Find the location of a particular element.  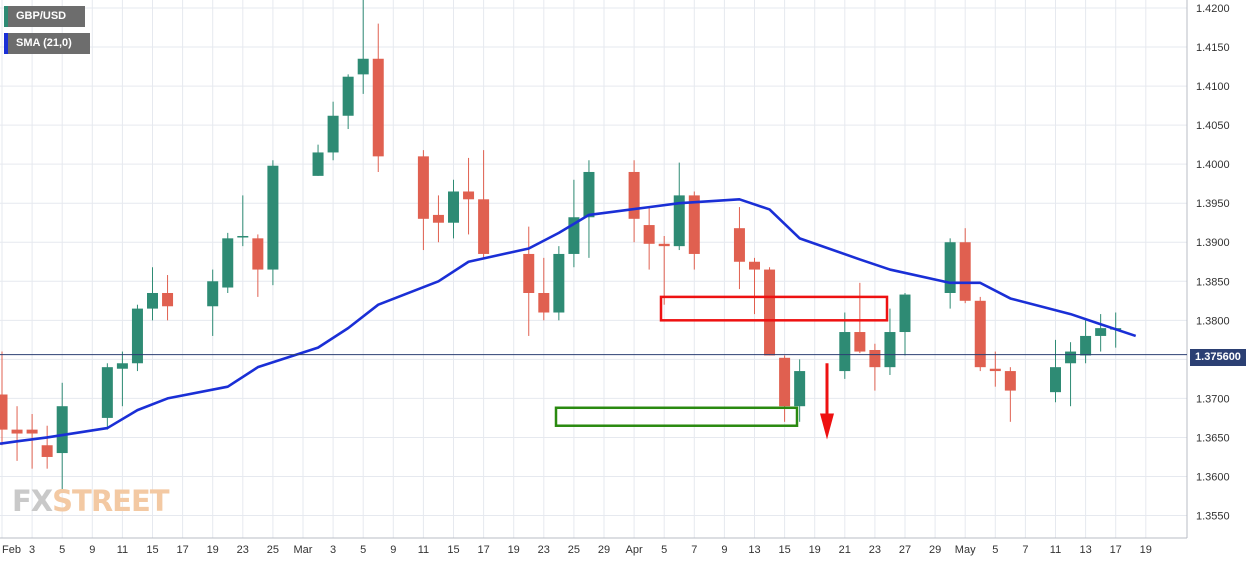

x-tick-label: 7 is located at coordinates (1025, 550).